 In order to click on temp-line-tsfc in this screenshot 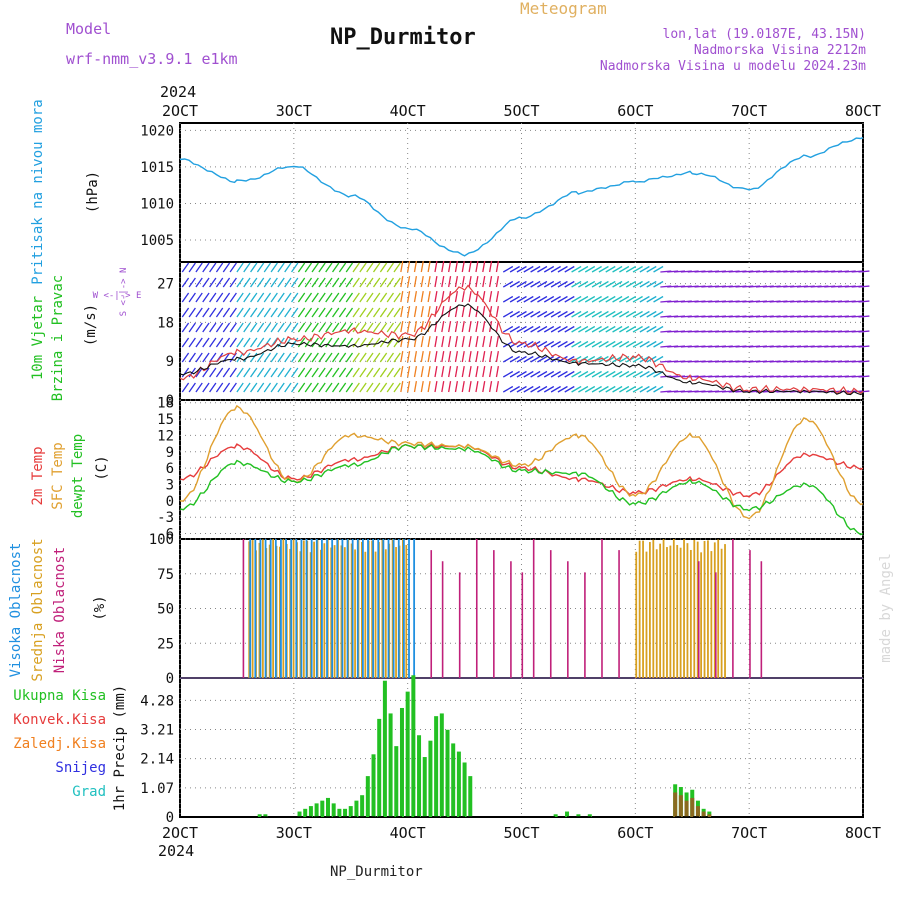, I will do `click(521, 462)`.